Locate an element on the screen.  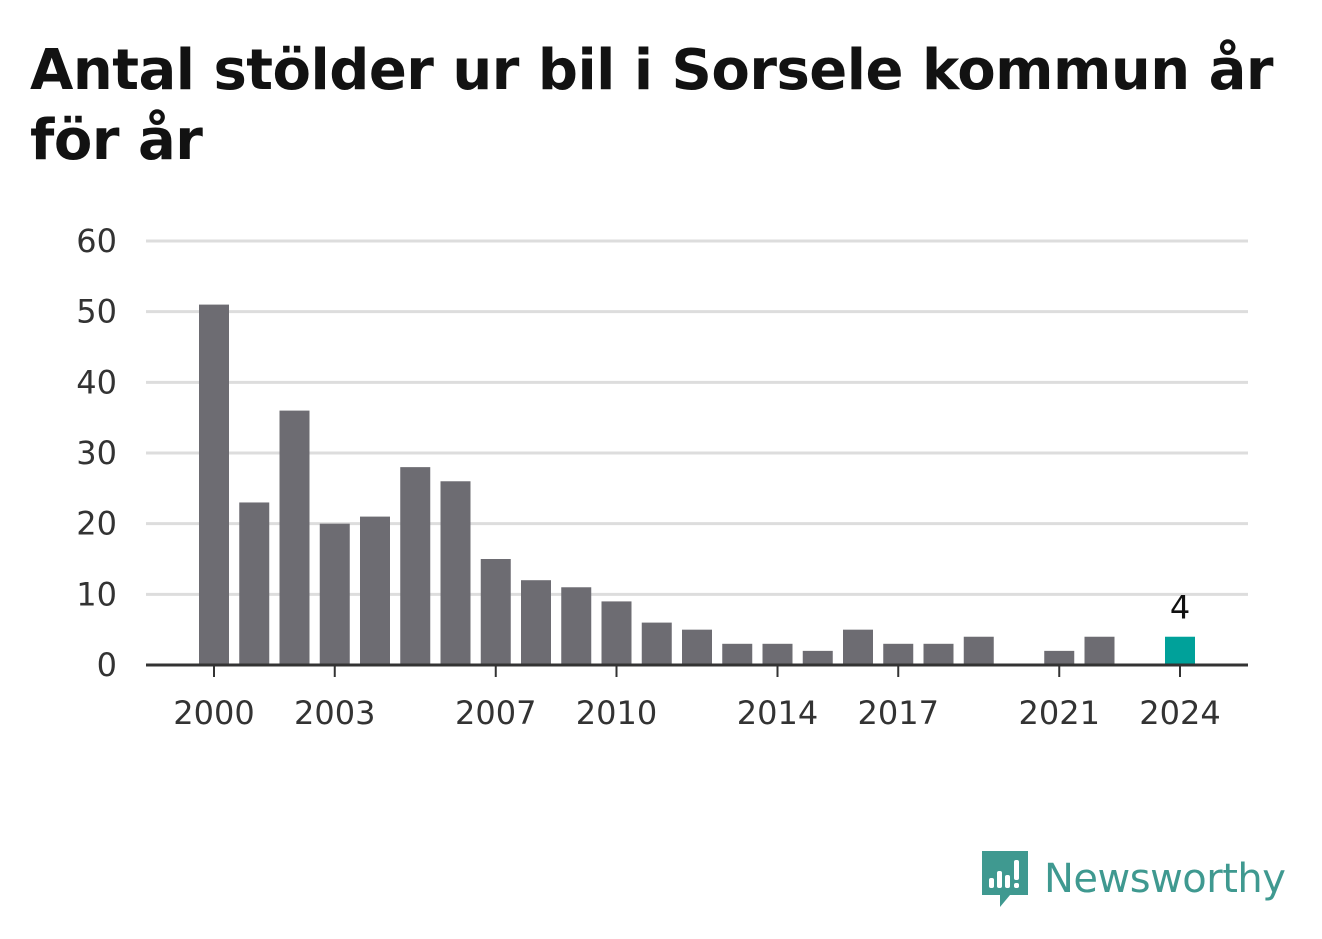
x-tick-label: 2017 is located at coordinates (898, 713).